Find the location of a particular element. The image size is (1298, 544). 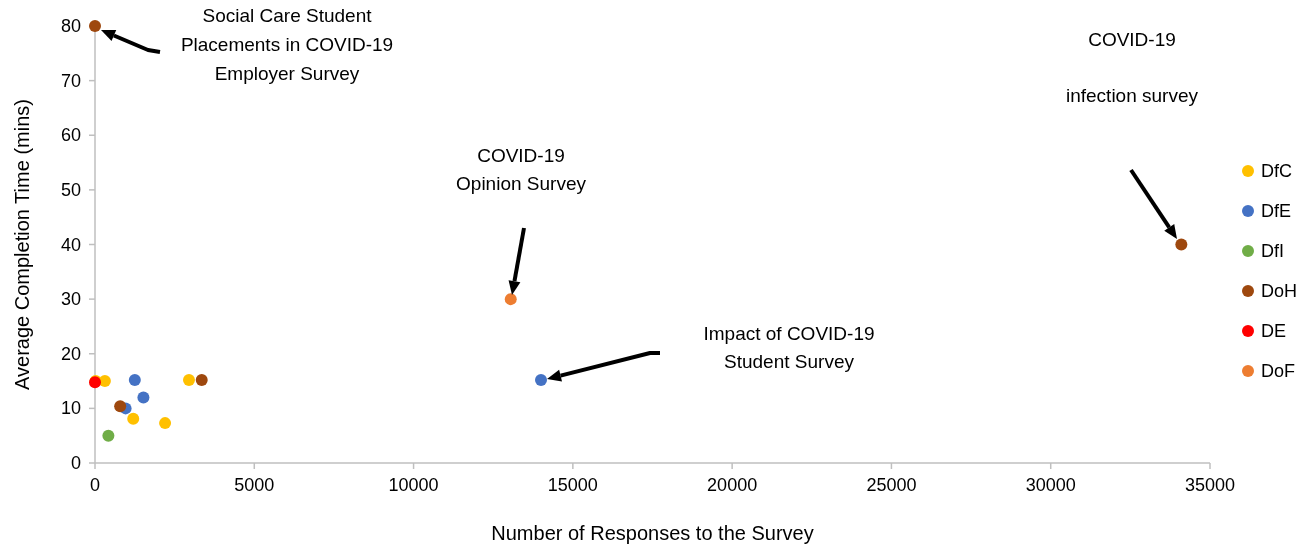

legend-label: DfE is located at coordinates (1276, 211).